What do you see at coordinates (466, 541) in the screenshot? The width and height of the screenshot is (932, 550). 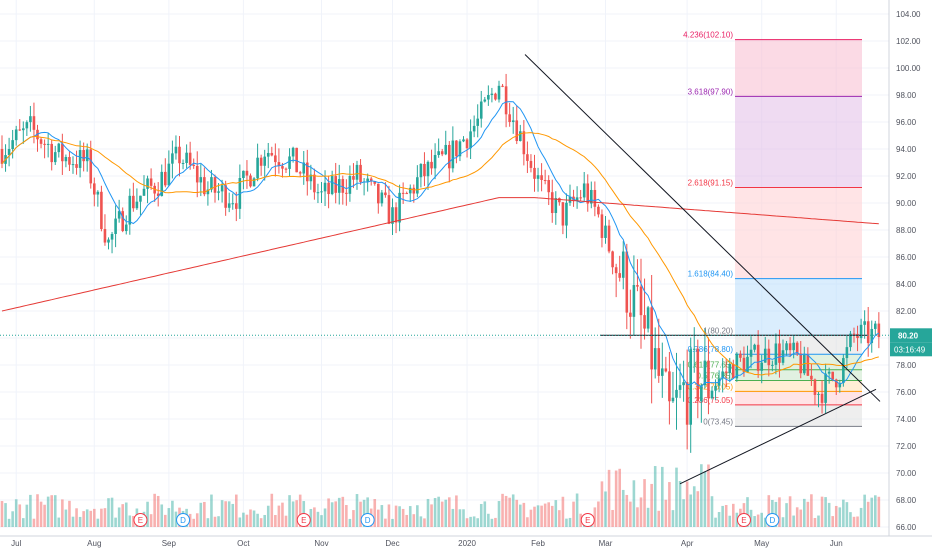 I see `time-axis: Jul Aug Sep Oct Nov Dec 2020 Feb Mar Apr May Jun` at bounding box center [466, 541].